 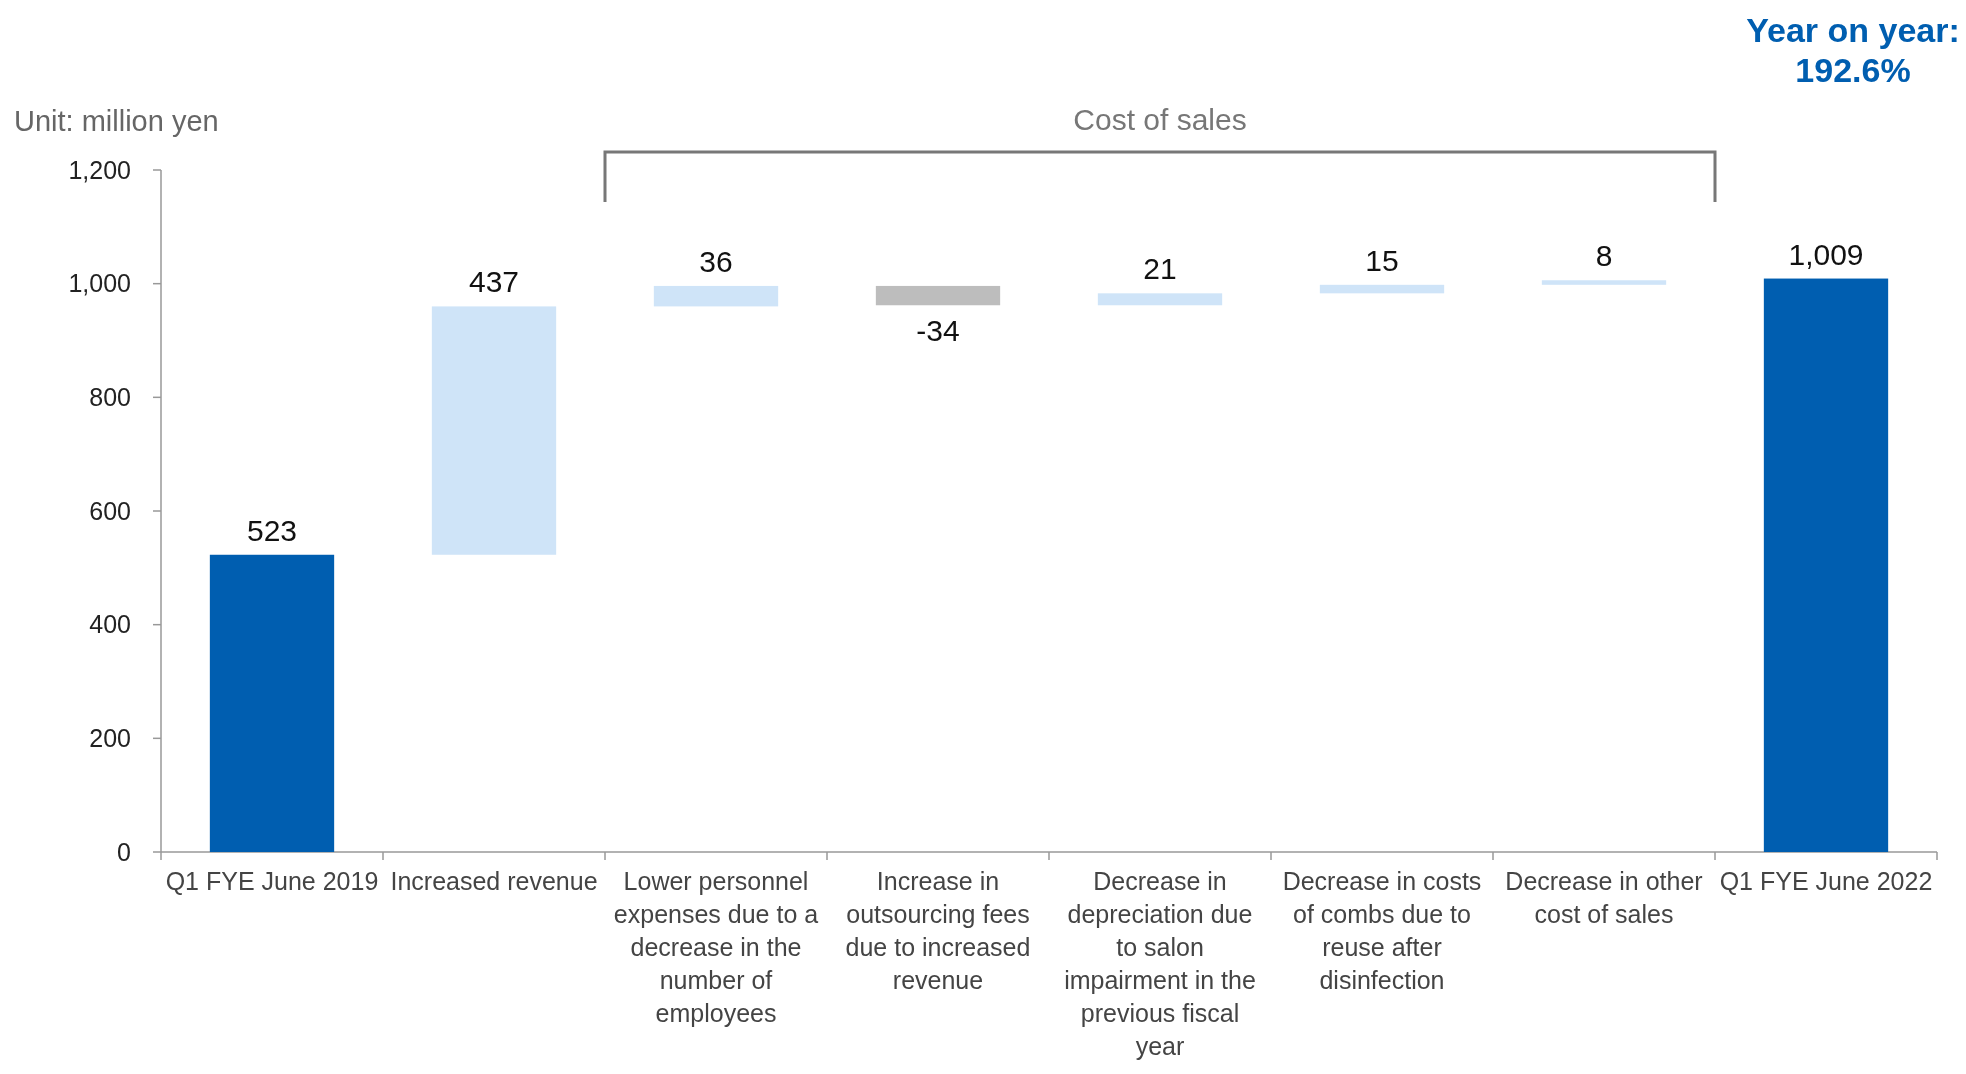 I want to click on x-tick-label: Lower personnel expenses due to a decrease in the number of employees, so click(x=716, y=947).